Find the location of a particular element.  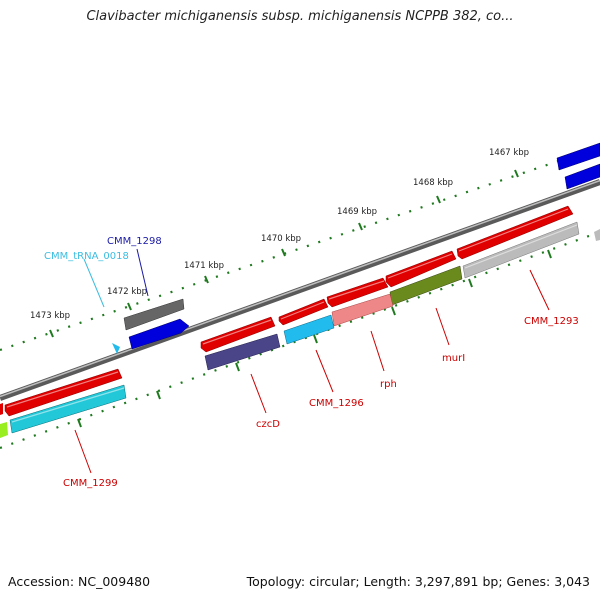

gene-label: murI is located at coordinates (453, 358).